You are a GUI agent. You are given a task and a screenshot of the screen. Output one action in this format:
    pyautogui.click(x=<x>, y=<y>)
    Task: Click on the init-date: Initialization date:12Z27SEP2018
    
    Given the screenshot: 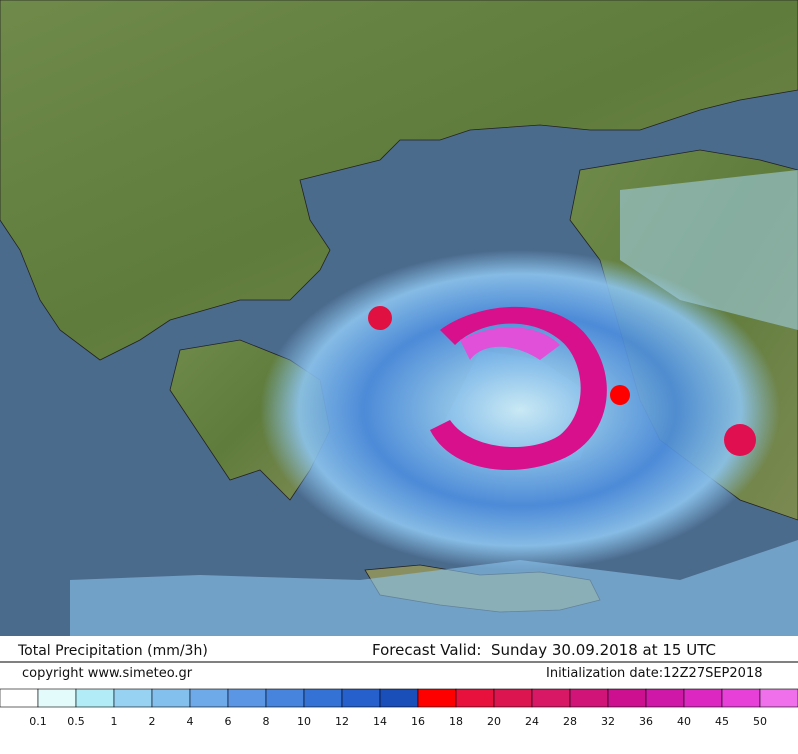 What is the action you would take?
    pyautogui.click(x=654, y=673)
    